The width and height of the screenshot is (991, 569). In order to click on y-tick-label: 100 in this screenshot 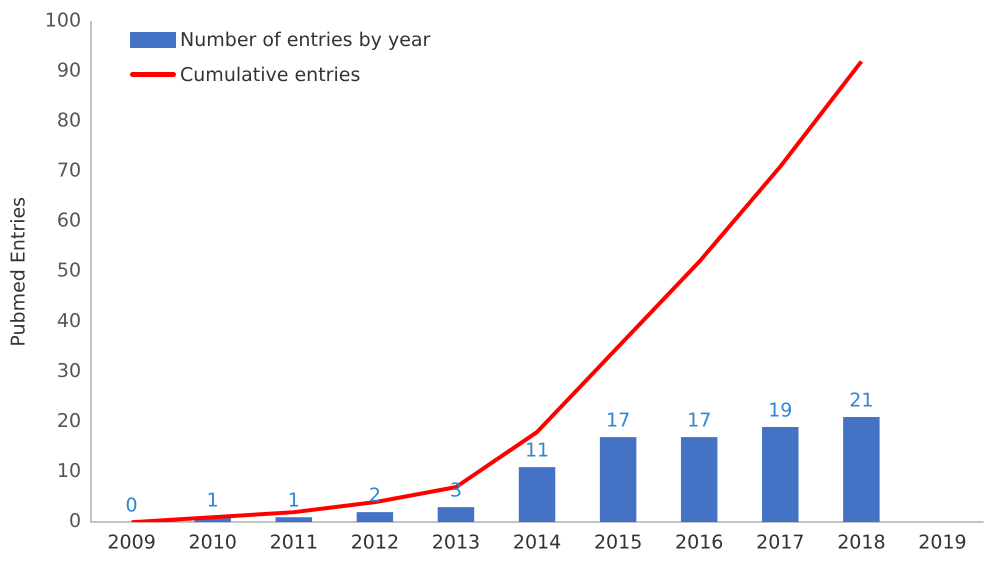, I will do `click(63, 20)`.